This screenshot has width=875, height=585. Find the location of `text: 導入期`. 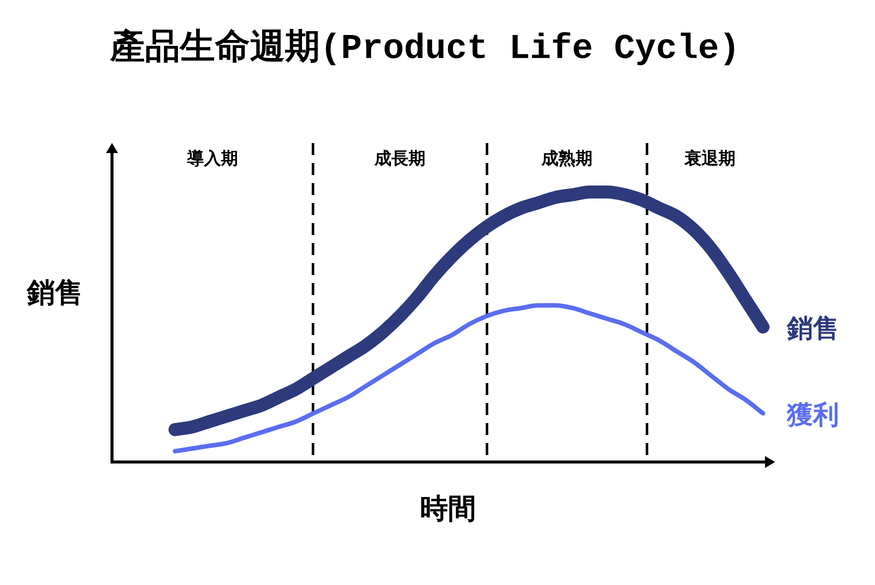

text: 導入期 is located at coordinates (212, 159).